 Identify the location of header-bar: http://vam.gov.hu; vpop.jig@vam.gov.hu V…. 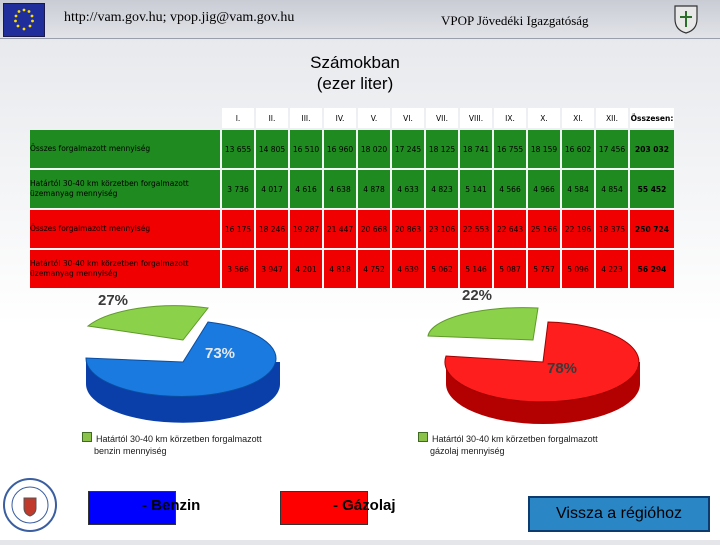
(360, 19).